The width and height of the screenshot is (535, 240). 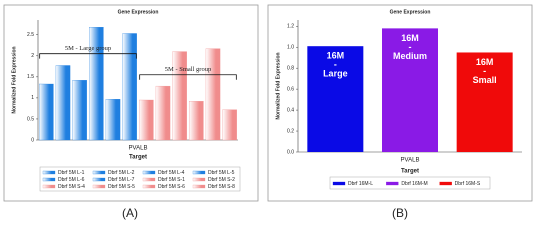 What do you see at coordinates (32, 98) in the screenshot?
I see `y-tick-label: 1` at bounding box center [32, 98].